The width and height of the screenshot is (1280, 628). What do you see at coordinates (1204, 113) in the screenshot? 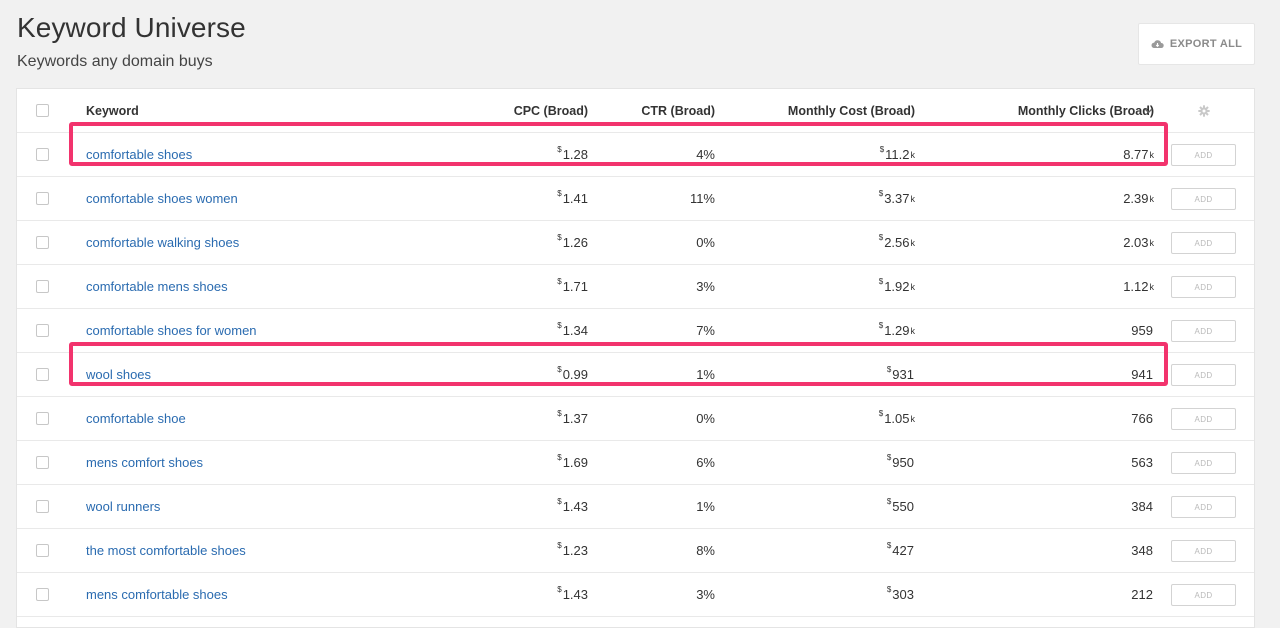
I see `gear-icon` at bounding box center [1204, 113].